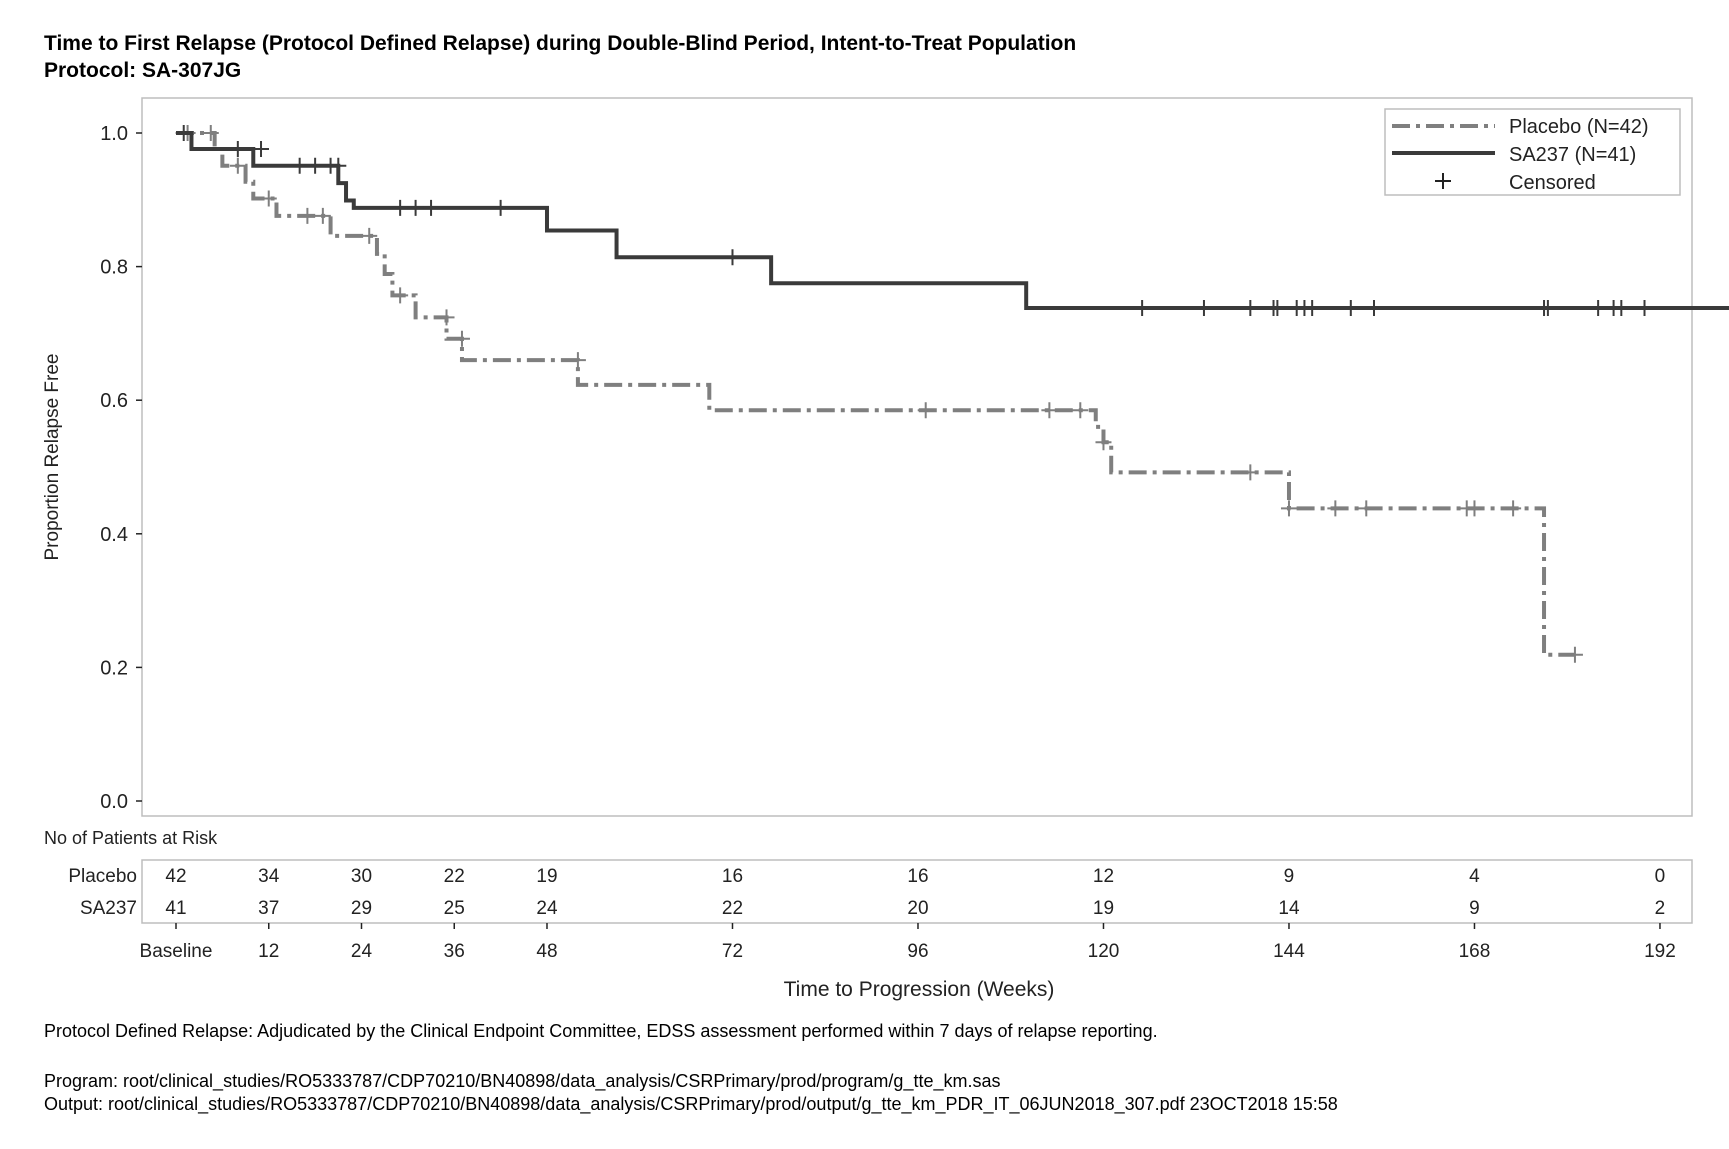 Image resolution: width=1729 pixels, height=1149 pixels. Describe the element at coordinates (917, 908) in the screenshot. I see `risk-count: 20` at that location.